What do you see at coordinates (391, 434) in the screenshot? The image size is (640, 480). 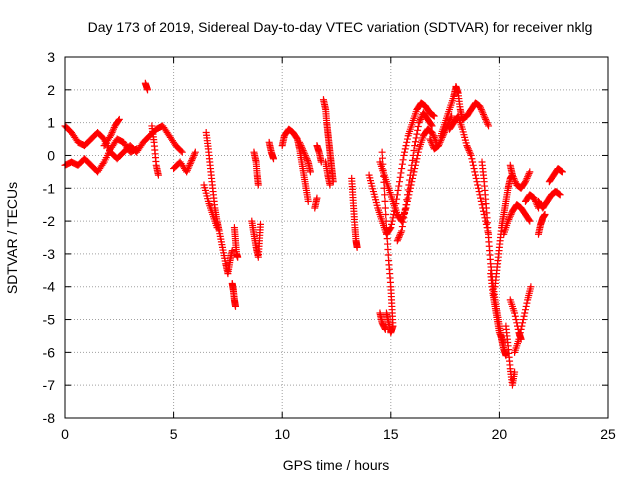 I see `x-tick-label: 15` at bounding box center [391, 434].